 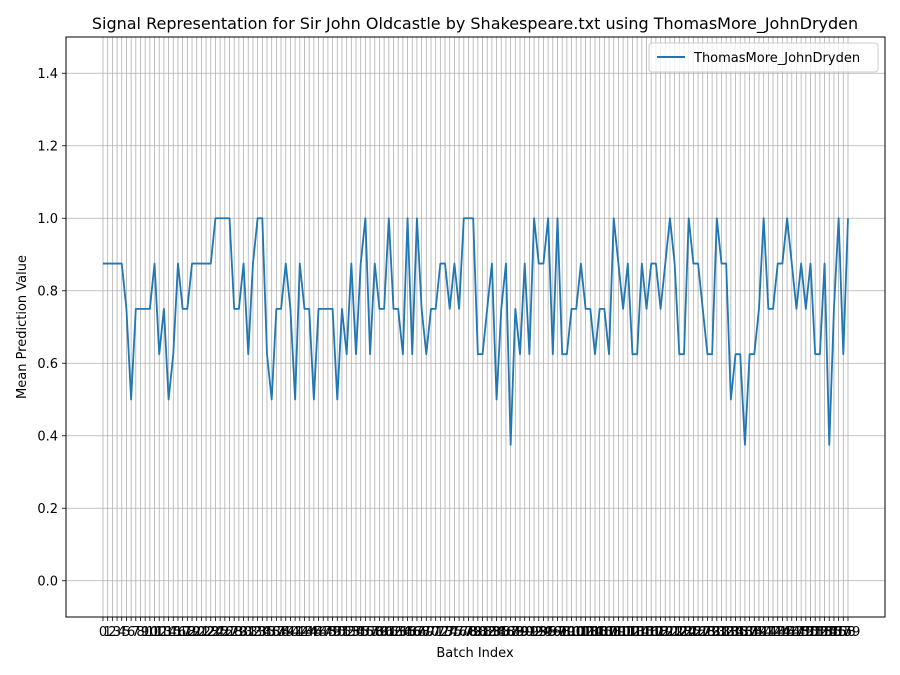 What do you see at coordinates (304, 632) in the screenshot?
I see `x-tick-label: 43` at bounding box center [304, 632].